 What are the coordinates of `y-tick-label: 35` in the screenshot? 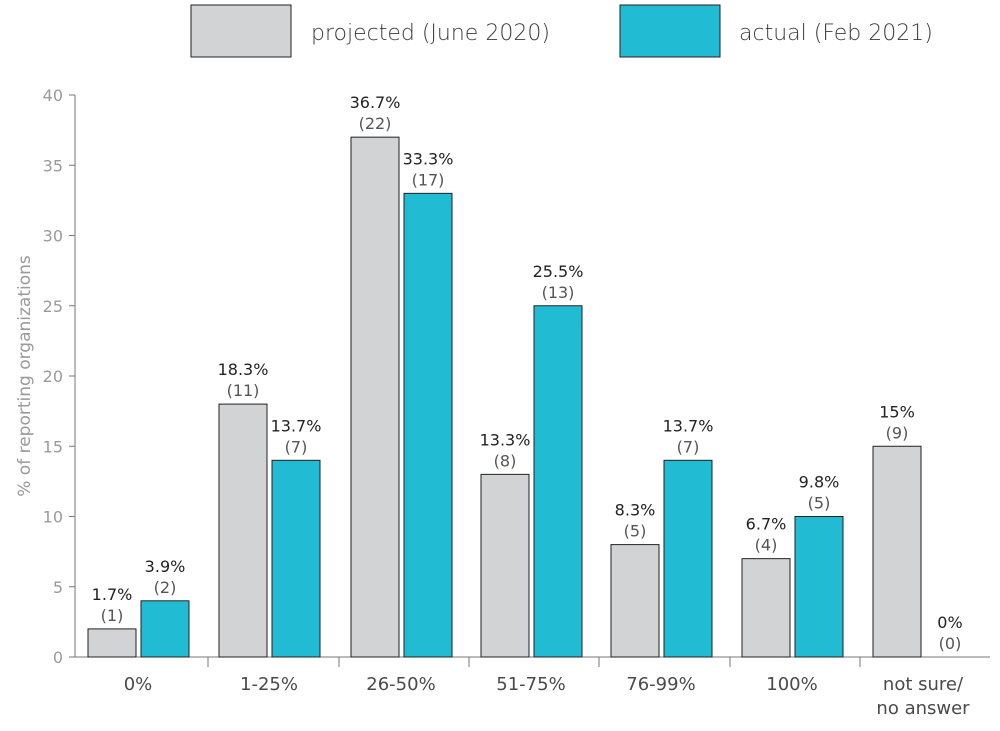 It's located at (53, 165).